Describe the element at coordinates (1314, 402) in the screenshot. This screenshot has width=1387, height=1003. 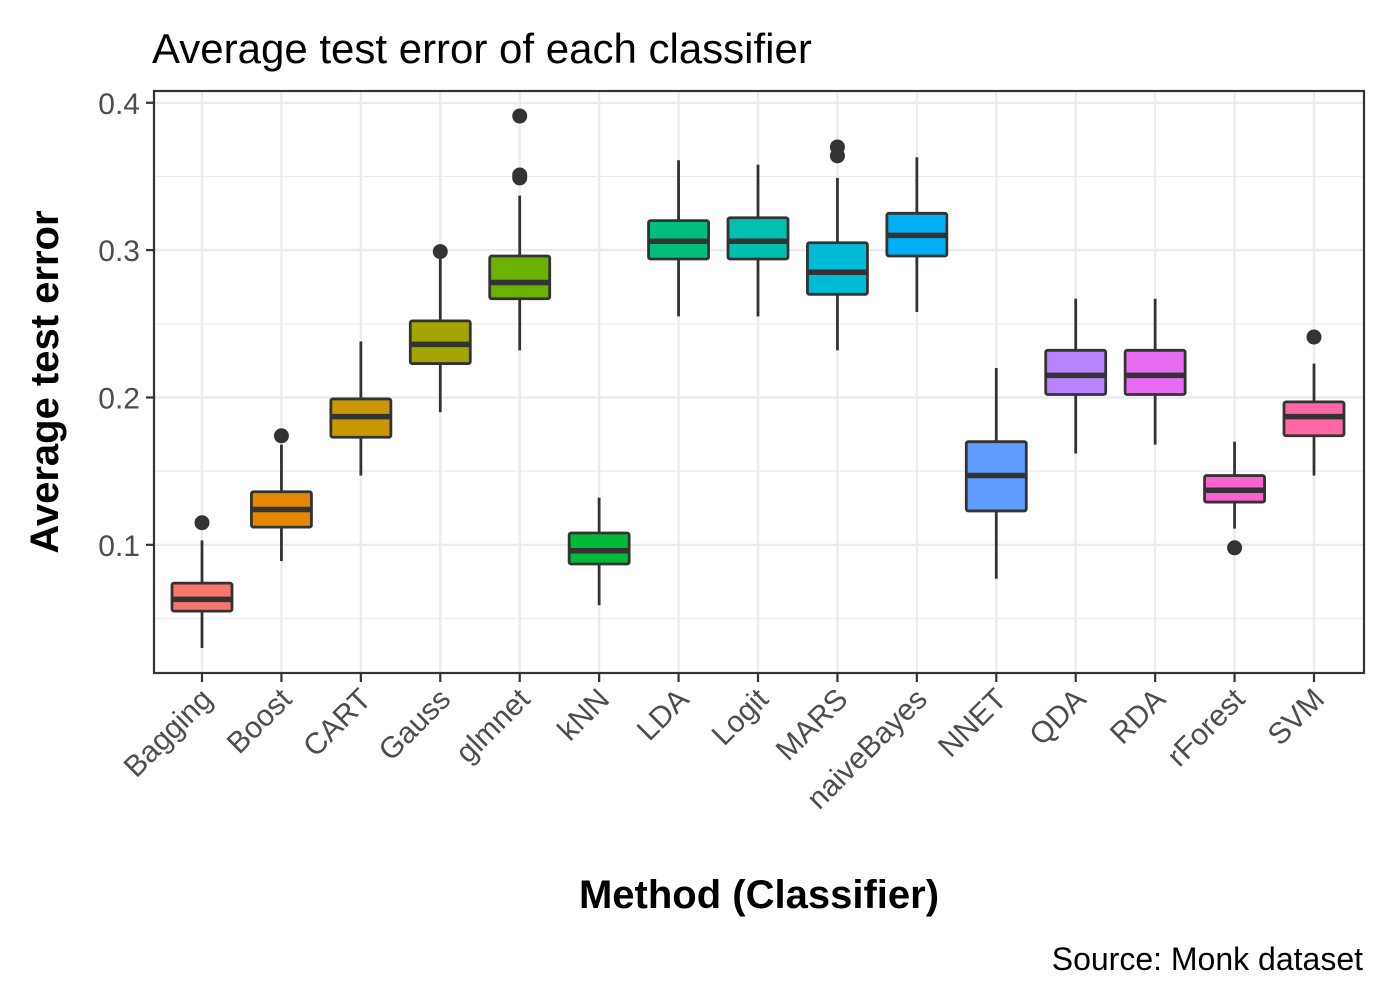
I see `box-SVM` at that location.